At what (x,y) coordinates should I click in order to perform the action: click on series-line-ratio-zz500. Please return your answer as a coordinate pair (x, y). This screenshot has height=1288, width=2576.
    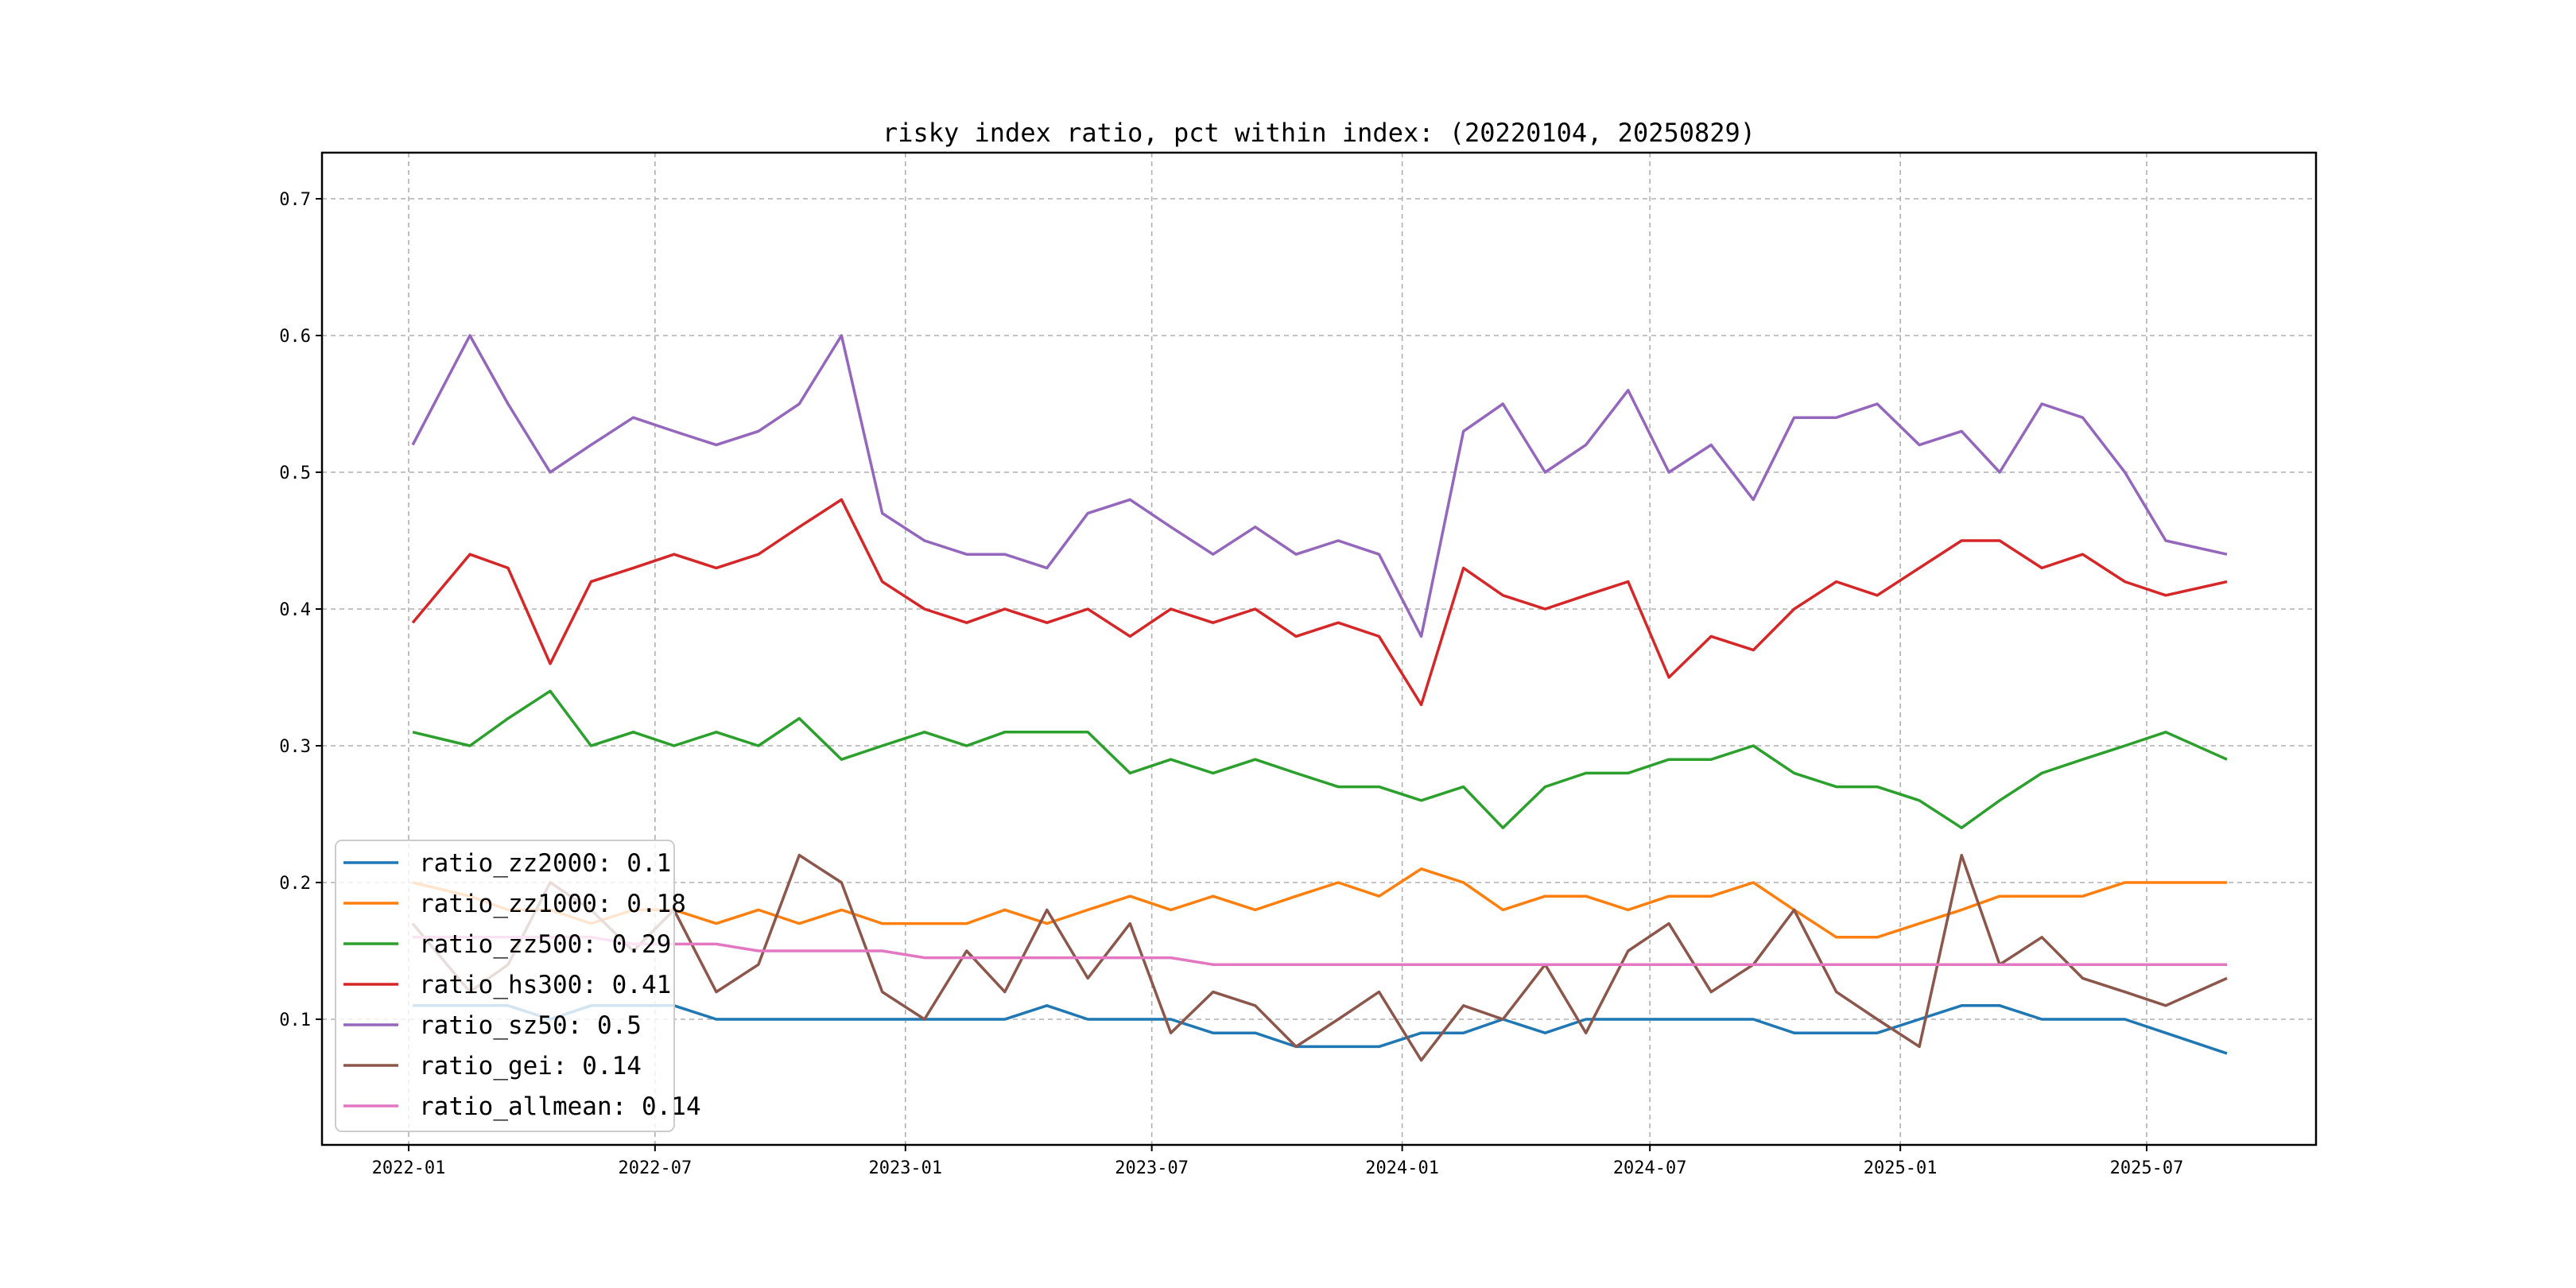
    Looking at the image, I should click on (1320, 759).